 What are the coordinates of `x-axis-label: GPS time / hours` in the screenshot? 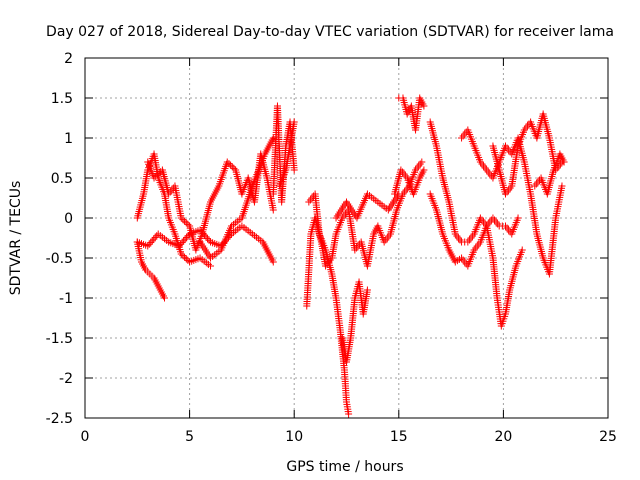 It's located at (344, 467).